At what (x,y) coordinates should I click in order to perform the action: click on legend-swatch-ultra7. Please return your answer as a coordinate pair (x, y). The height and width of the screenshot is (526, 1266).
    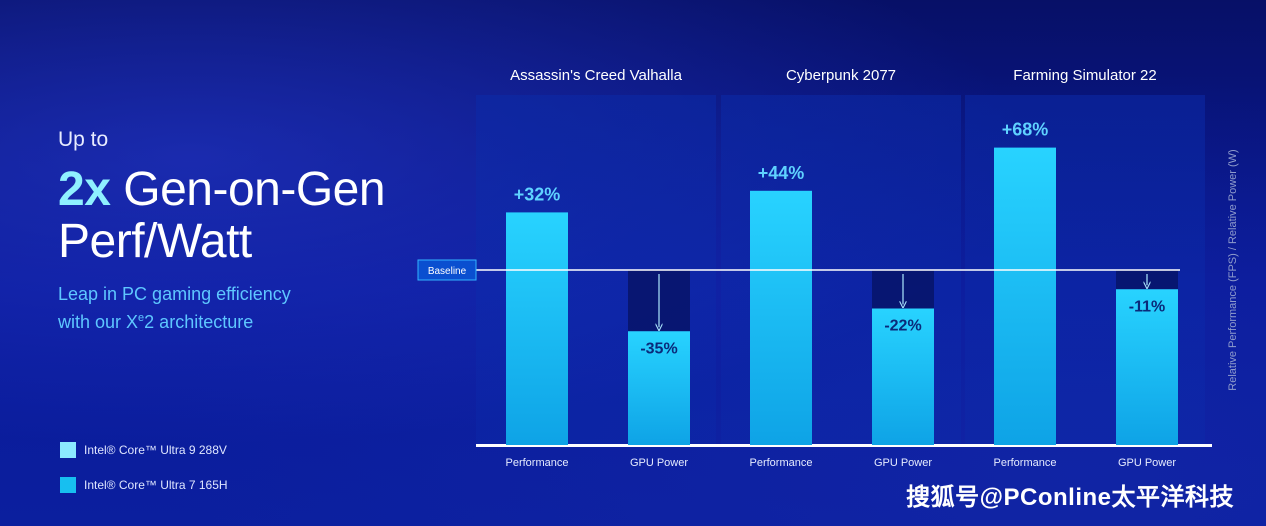
    Looking at the image, I should click on (68, 485).